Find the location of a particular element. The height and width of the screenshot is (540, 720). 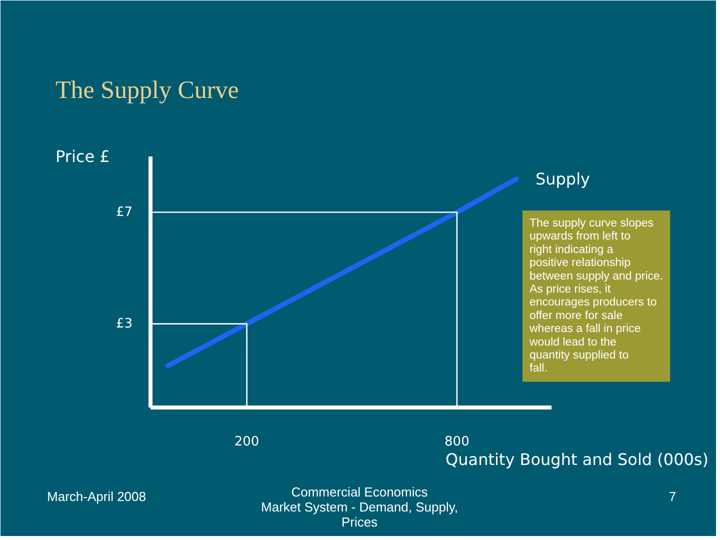

x-tick-label: 800 is located at coordinates (457, 442).